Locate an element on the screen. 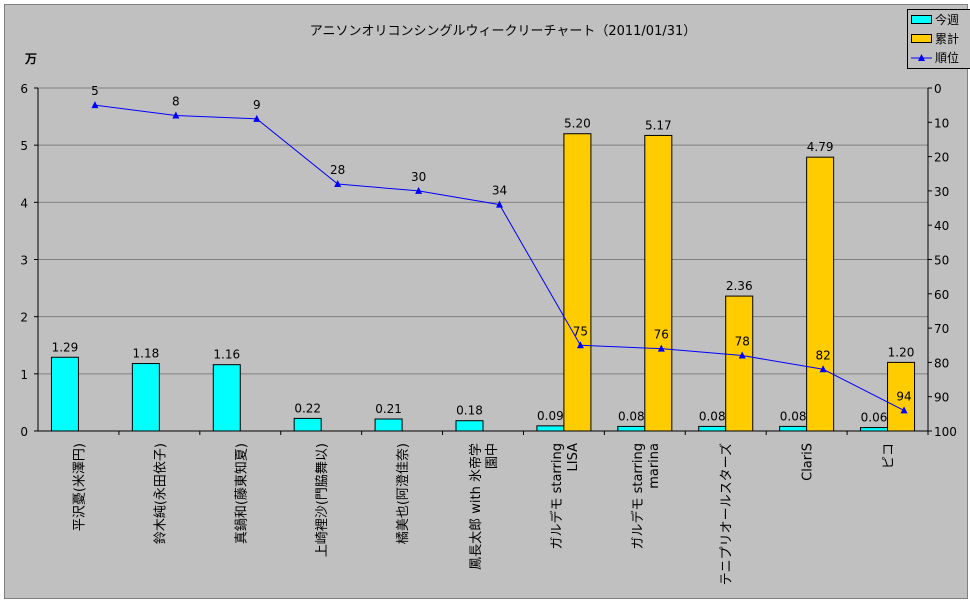 This screenshot has height=603, width=970. data-label: 0.06 is located at coordinates (874, 418).